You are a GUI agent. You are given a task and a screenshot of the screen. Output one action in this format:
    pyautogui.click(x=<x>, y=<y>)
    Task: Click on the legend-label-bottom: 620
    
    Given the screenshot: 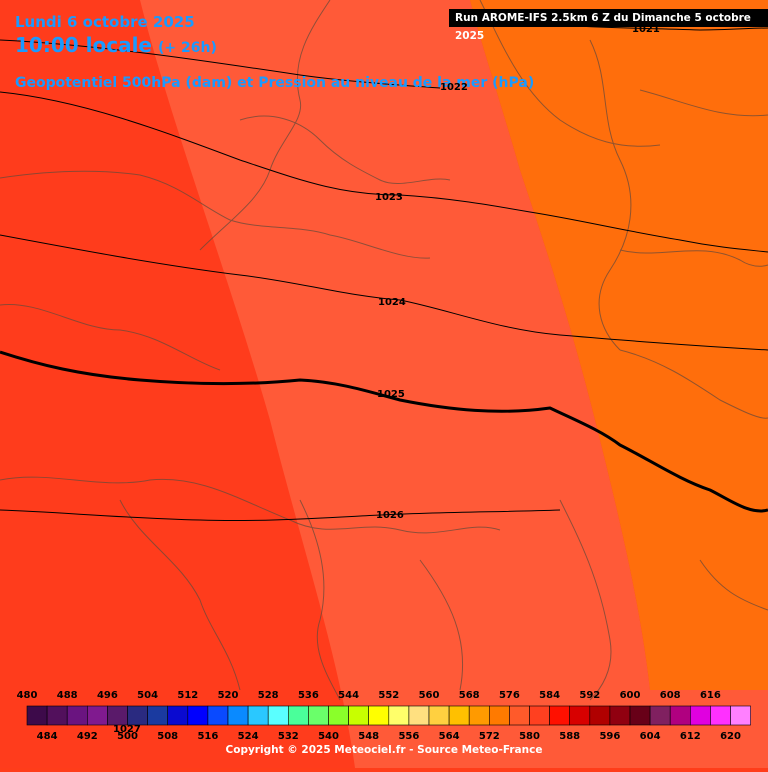 What is the action you would take?
    pyautogui.click(x=730, y=736)
    